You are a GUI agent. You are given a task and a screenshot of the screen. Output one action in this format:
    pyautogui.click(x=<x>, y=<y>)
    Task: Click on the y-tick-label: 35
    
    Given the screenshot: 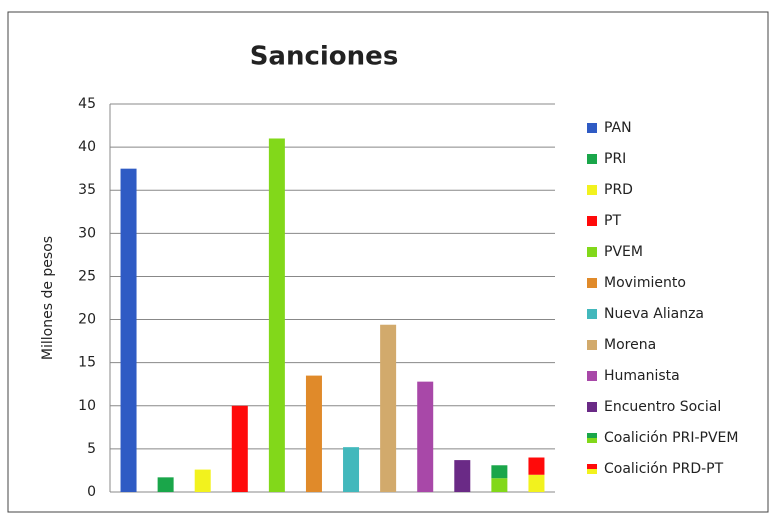 What is the action you would take?
    pyautogui.click(x=87, y=190)
    